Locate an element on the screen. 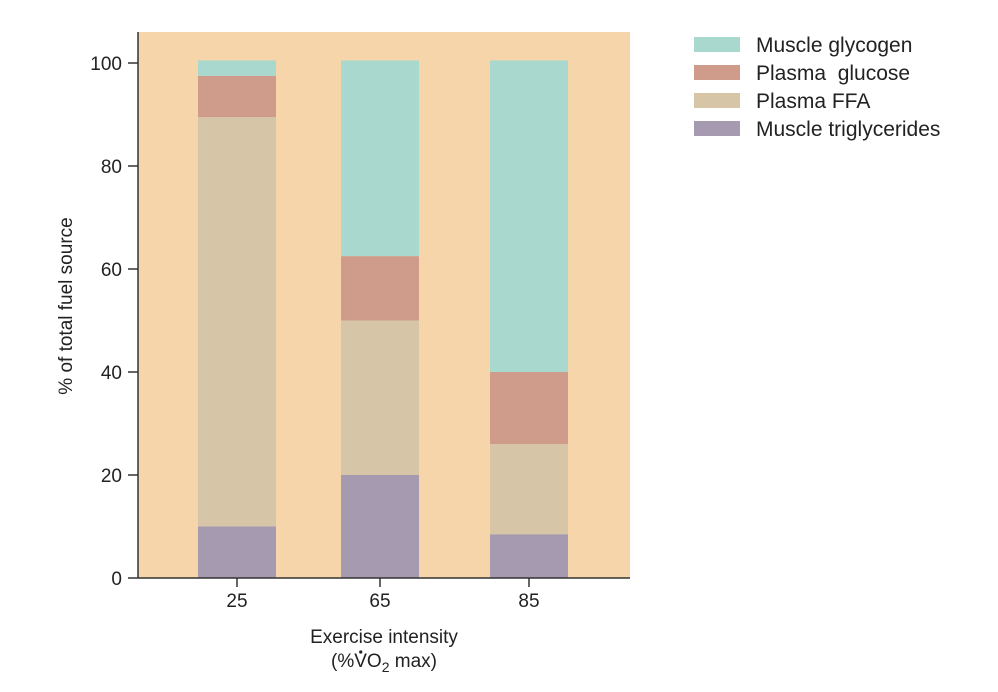 Image resolution: width=998 pixels, height=692 pixels. legend-label-muscle-triglycerides: Muscle triglycerides is located at coordinates (848, 129).